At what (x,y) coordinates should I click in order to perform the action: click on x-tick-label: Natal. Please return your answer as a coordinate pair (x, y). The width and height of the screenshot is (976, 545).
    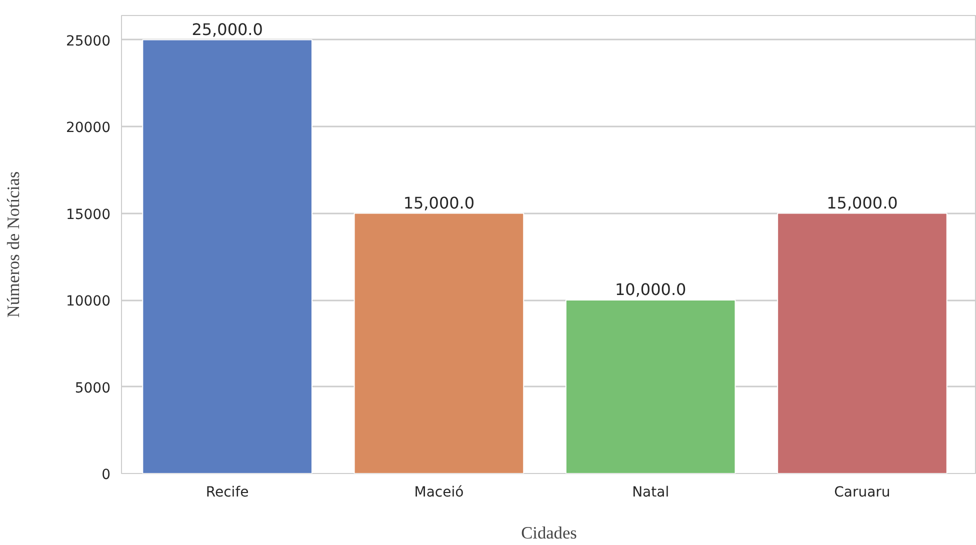
    Looking at the image, I should click on (651, 492).